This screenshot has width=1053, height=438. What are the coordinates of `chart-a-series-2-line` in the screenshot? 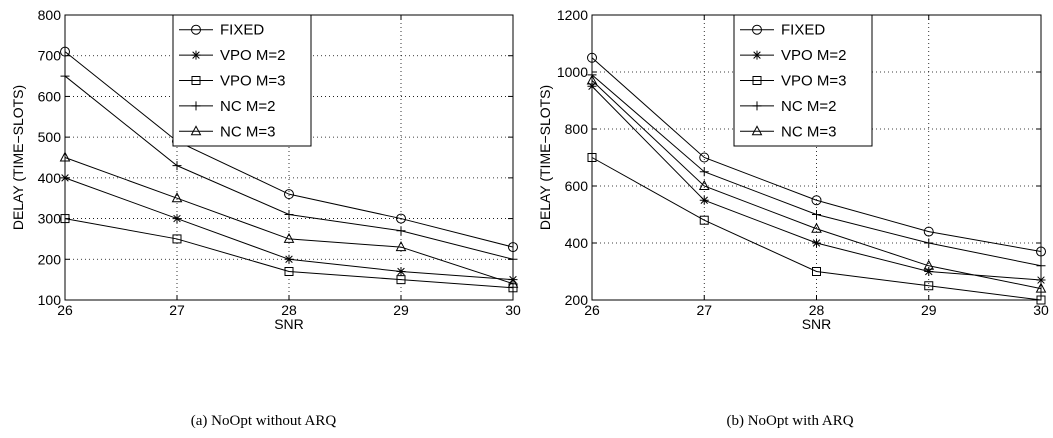 It's located at (289, 253).